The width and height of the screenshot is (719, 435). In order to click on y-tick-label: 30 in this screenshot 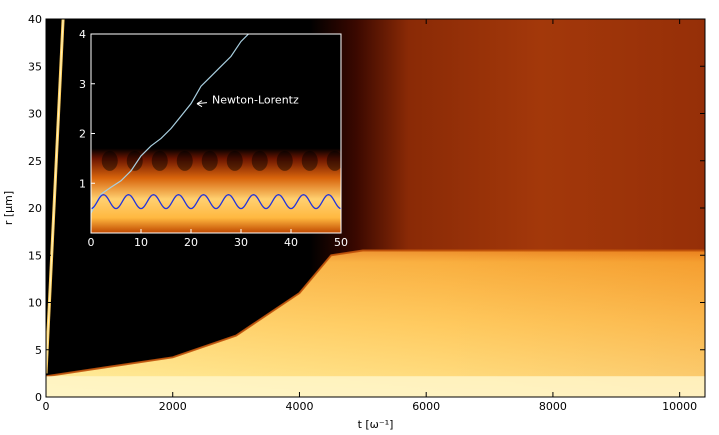, I will do `click(35, 114)`.